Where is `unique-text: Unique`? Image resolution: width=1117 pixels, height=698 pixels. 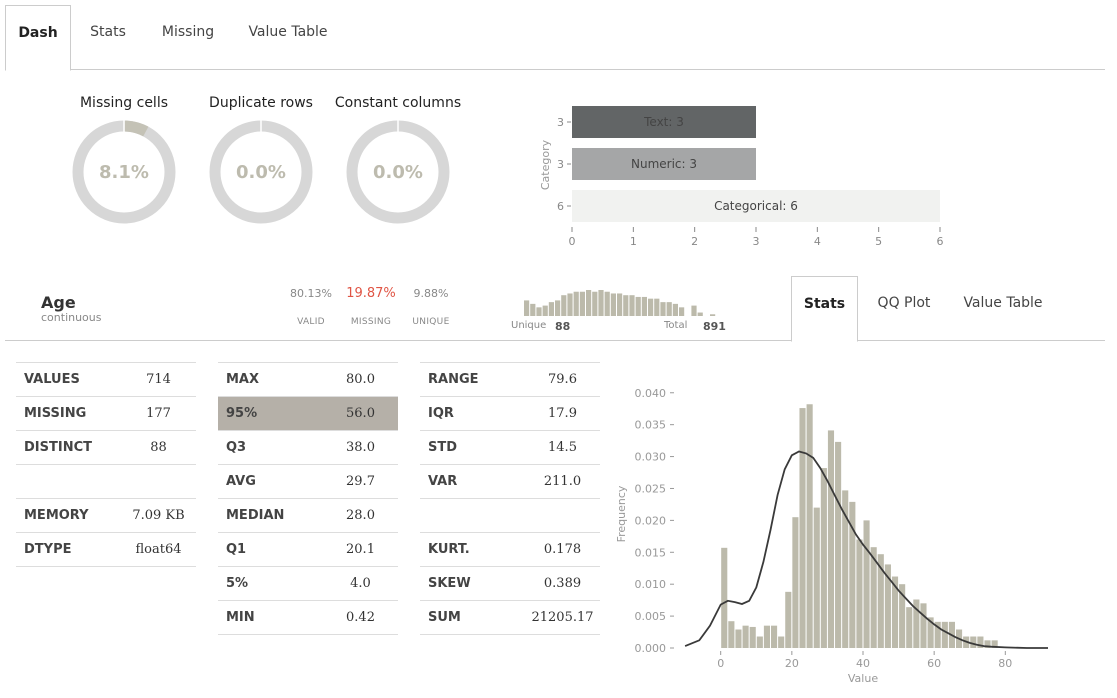
unique-text: Unique is located at coordinates (529, 325).